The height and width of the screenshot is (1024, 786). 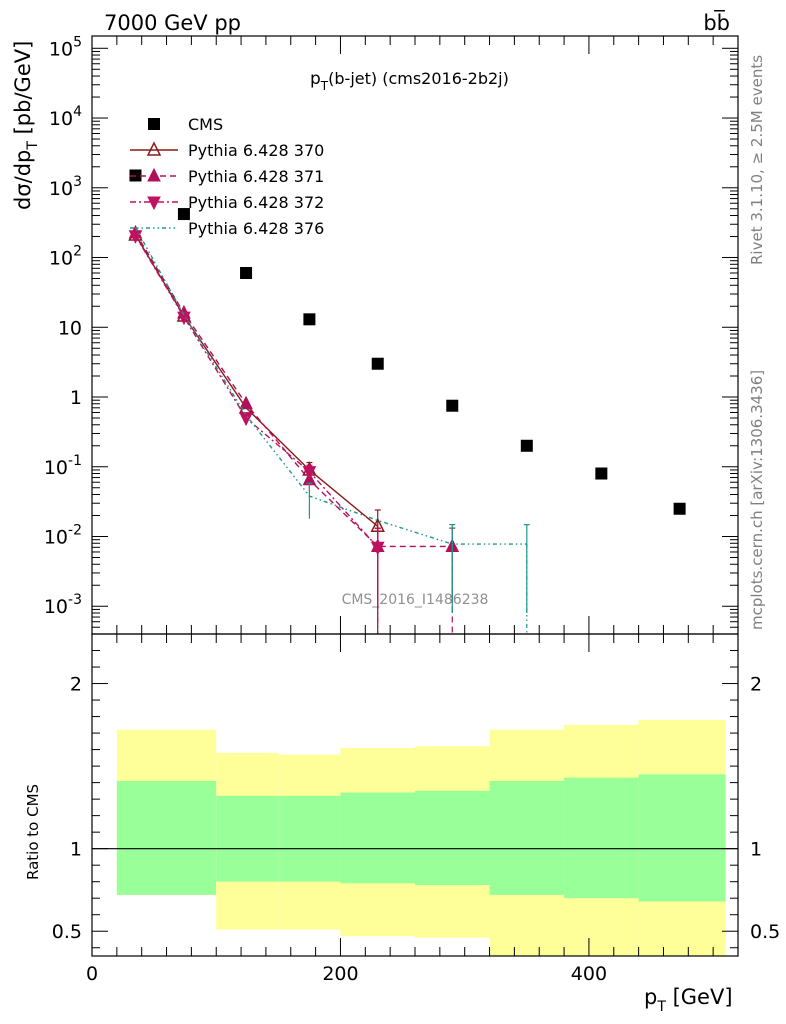 What do you see at coordinates (65, 47) in the screenshot?
I see `y-tick-label: 10⁵` at bounding box center [65, 47].